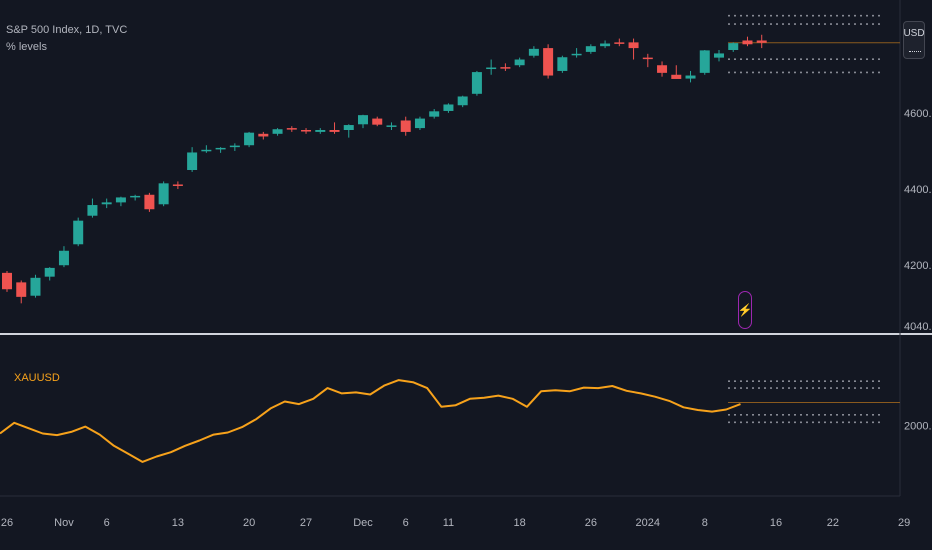 The height and width of the screenshot is (550, 932). Describe the element at coordinates (914, 40) in the screenshot. I see `currency-button: USD` at that location.